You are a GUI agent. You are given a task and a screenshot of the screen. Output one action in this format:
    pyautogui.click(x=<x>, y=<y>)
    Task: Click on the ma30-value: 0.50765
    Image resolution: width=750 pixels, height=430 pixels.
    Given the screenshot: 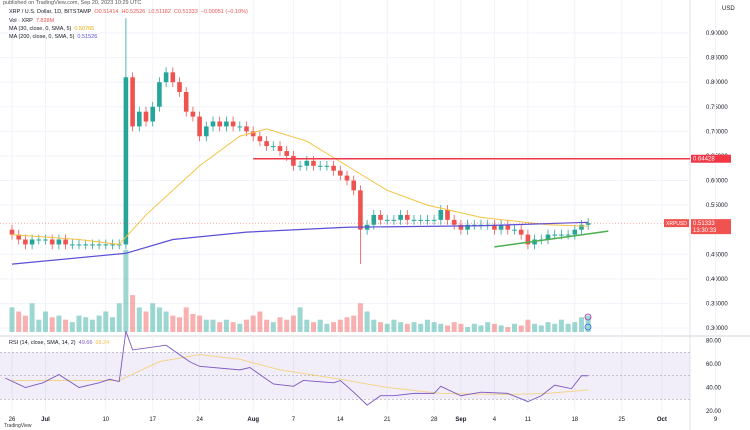 What is the action you would take?
    pyautogui.click(x=84, y=29)
    